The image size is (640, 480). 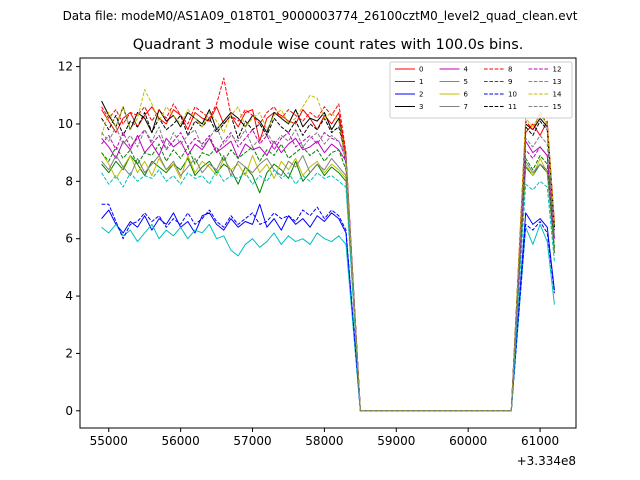 What do you see at coordinates (468, 441) in the screenshot?
I see `x-tick-label: 60000` at bounding box center [468, 441].